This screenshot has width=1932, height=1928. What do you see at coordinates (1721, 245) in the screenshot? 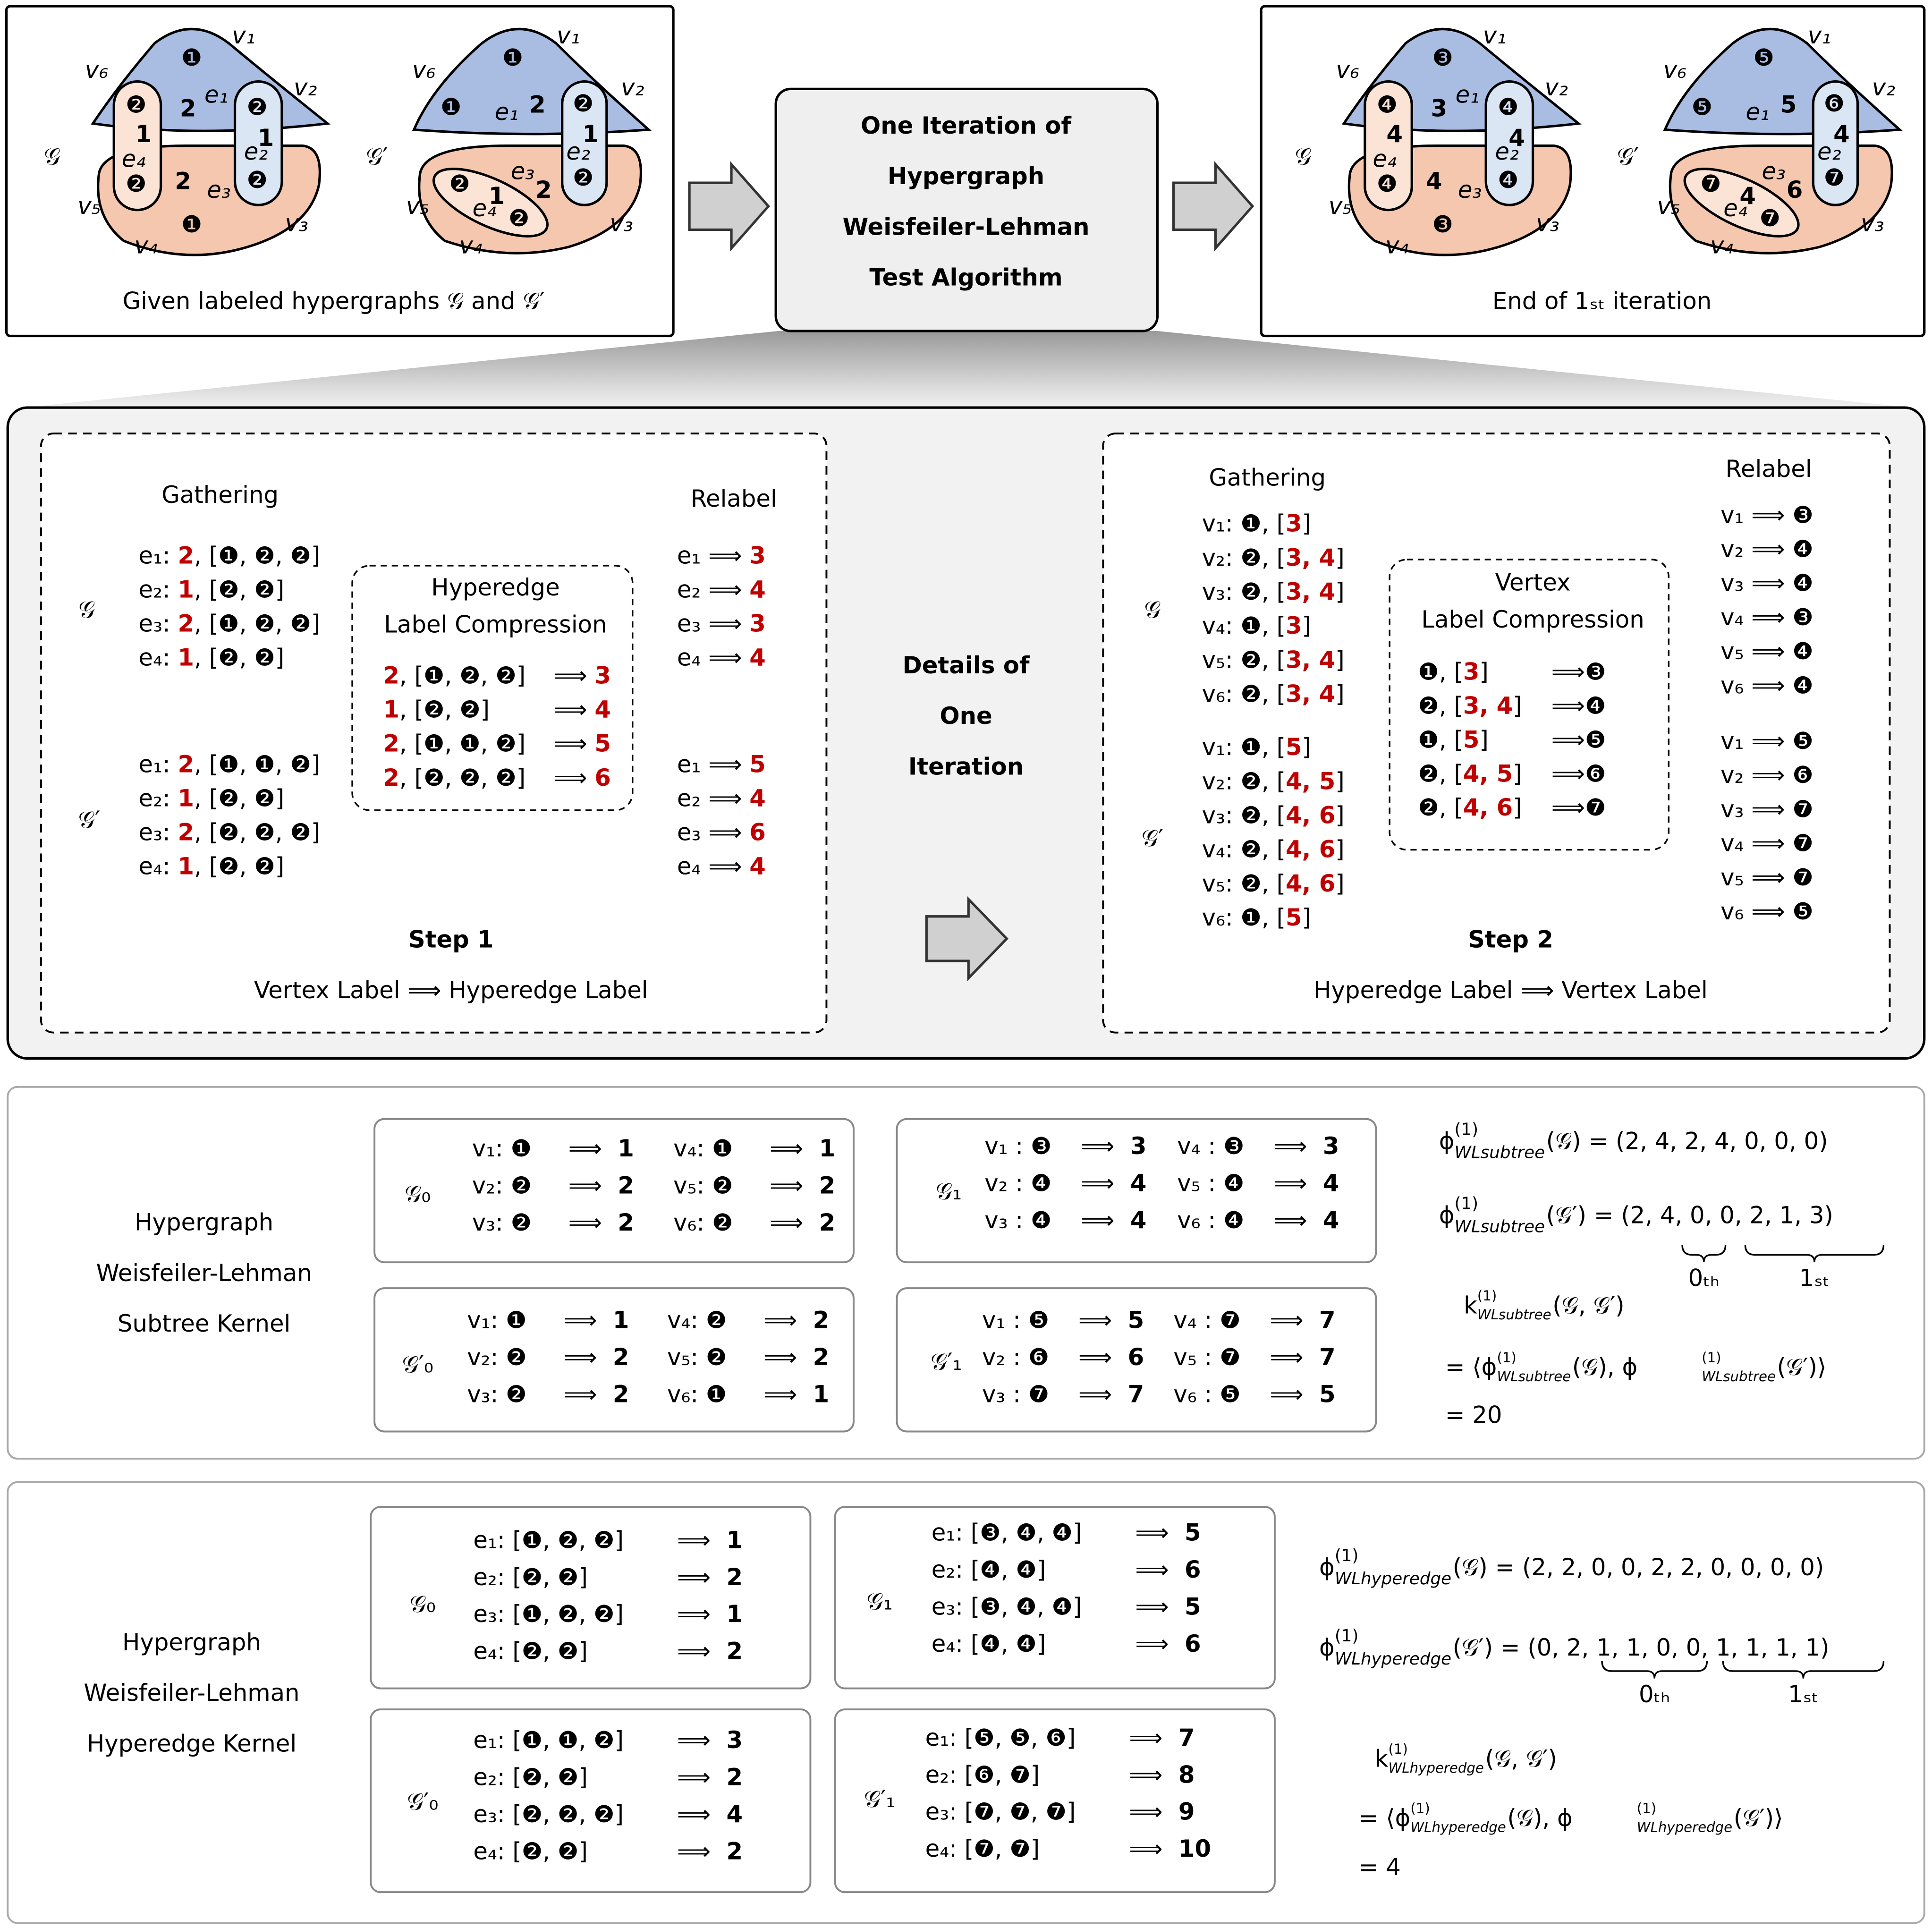
I see `vertex-name: v₄` at bounding box center [1721, 245].